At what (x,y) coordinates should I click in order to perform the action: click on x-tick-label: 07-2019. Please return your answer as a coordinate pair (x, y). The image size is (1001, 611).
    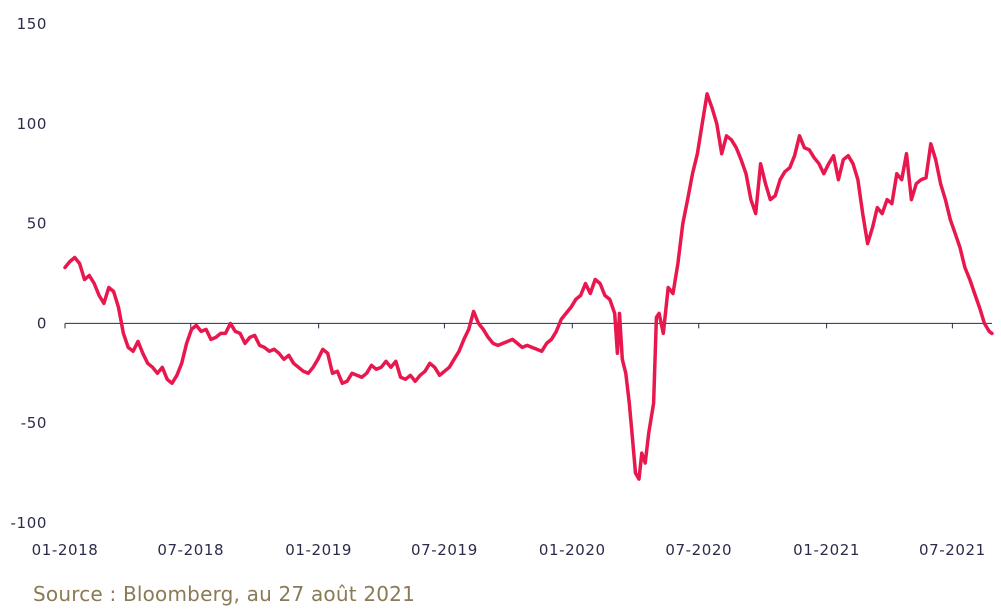
    Looking at the image, I should click on (444, 550).